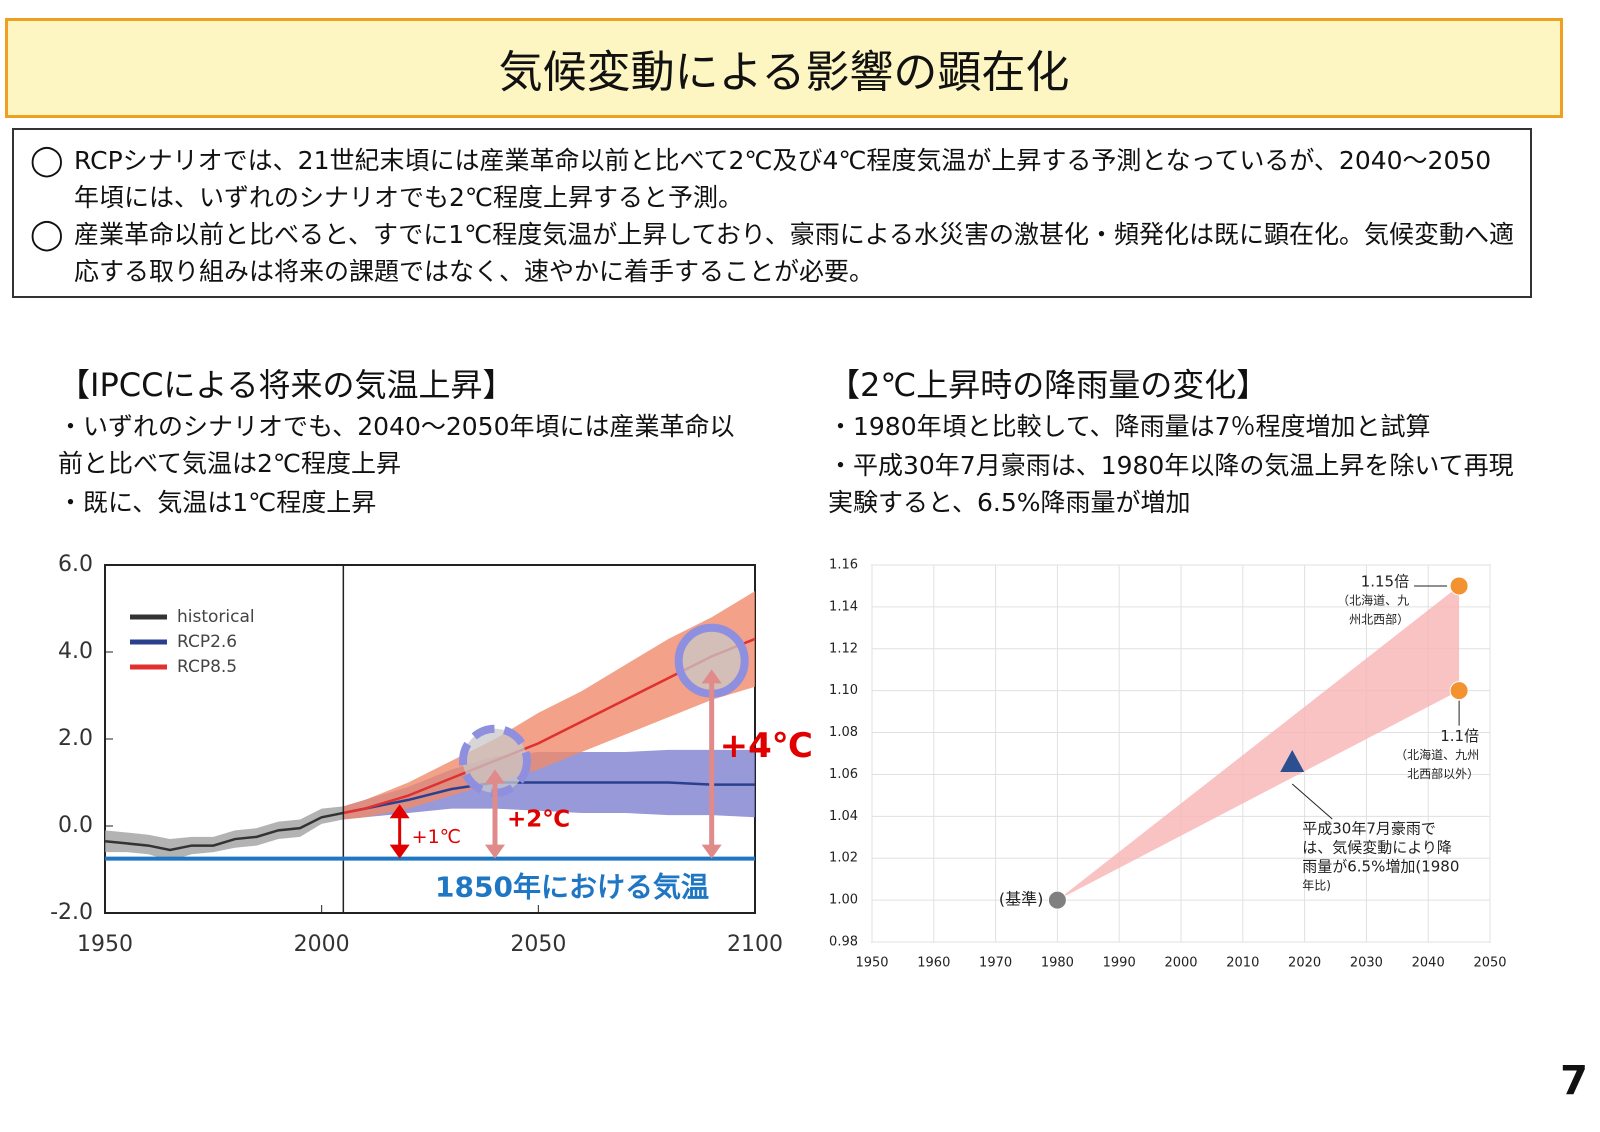 The width and height of the screenshot is (1600, 1132). I want to click on point-label: 1.1倍, so click(1459, 736).